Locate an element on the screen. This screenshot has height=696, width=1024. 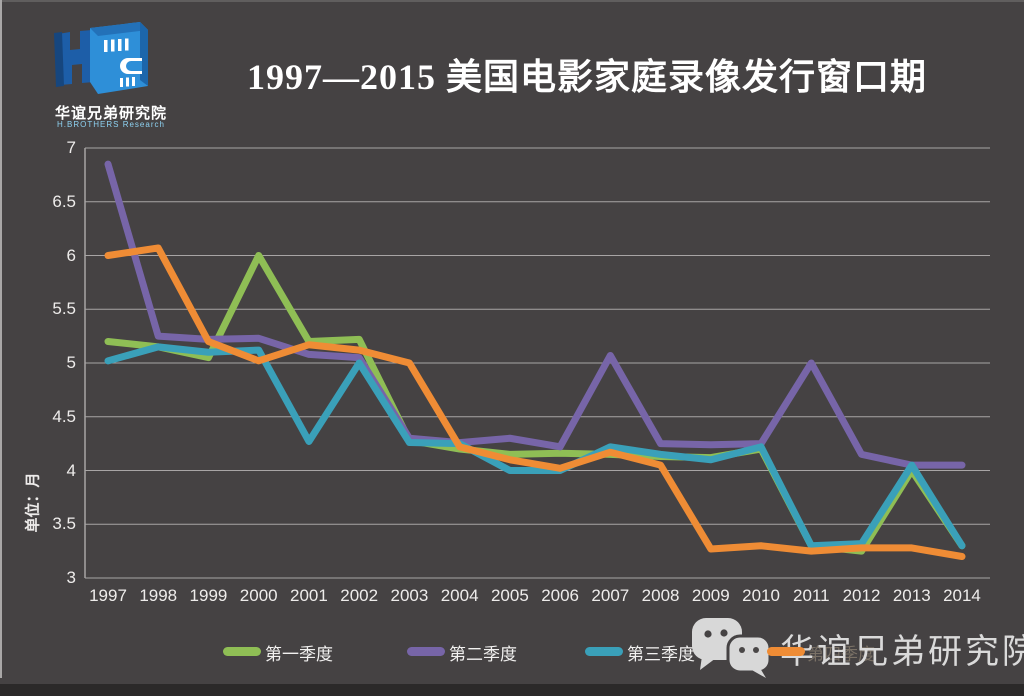
x-tick-label: 2007 is located at coordinates (610, 595).